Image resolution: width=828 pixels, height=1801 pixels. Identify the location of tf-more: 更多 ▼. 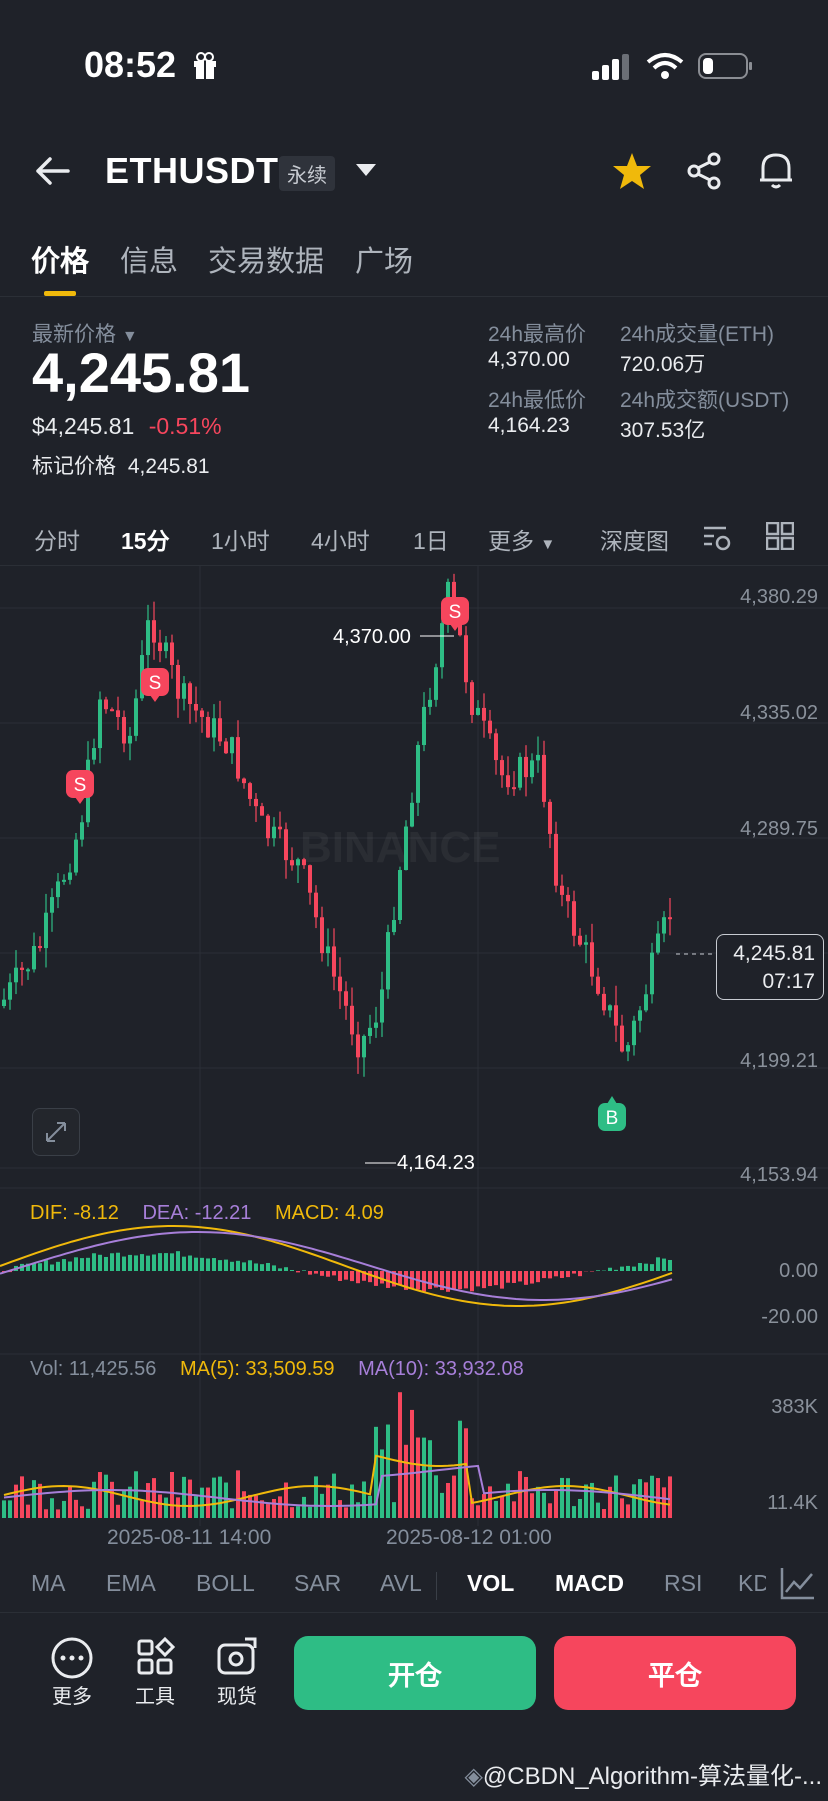
(522, 541).